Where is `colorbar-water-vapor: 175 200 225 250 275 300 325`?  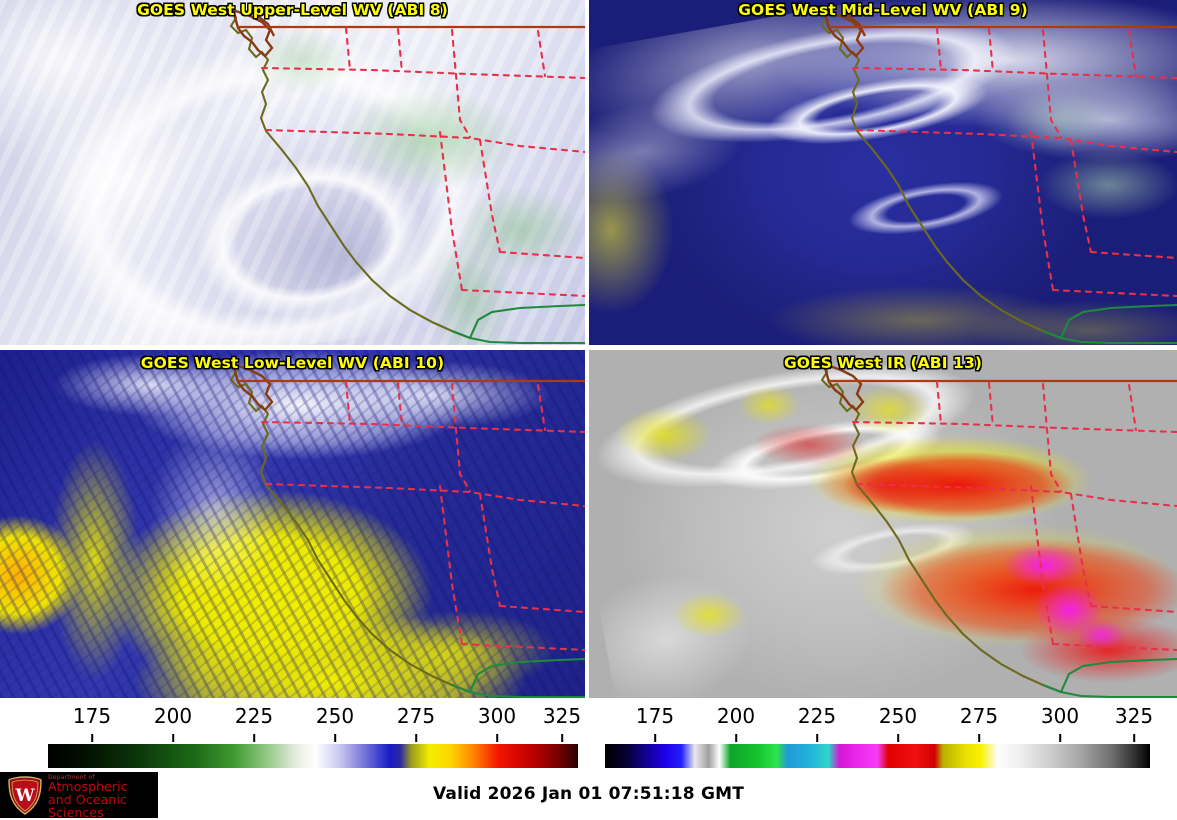 colorbar-water-vapor: 175 200 225 250 275 300 325 is located at coordinates (294, 760).